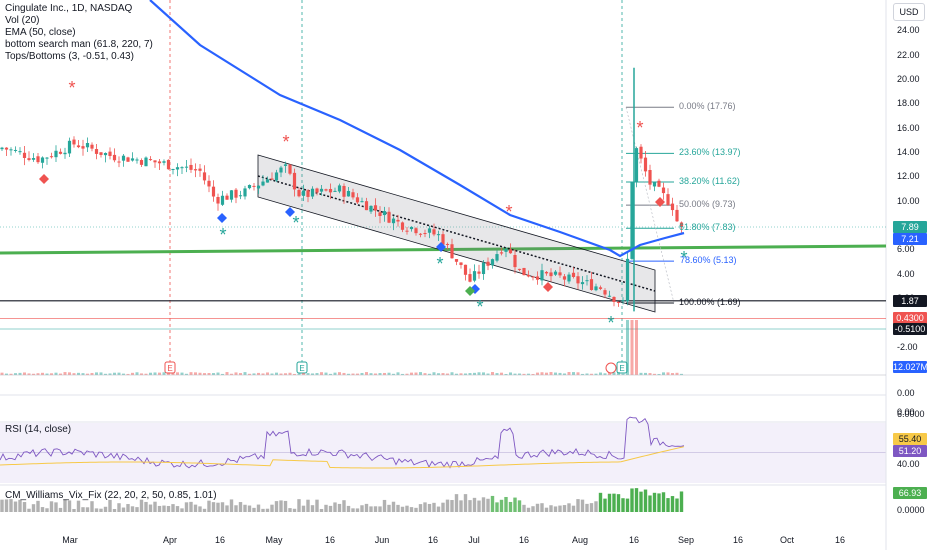  Describe the element at coordinates (908, 78) in the screenshot. I see `y-tick-label: 20.00` at that location.